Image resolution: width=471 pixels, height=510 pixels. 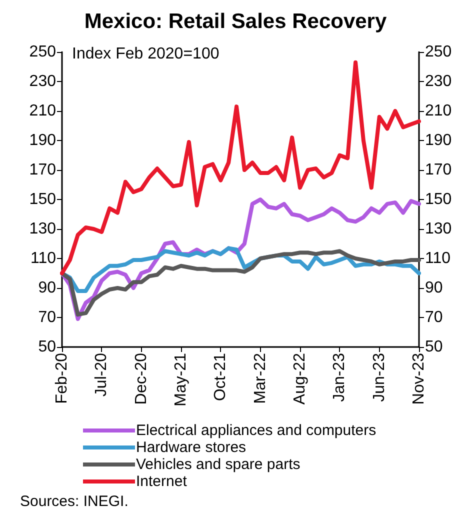 I want to click on y2-tick-label: 70, so click(x=434, y=317).